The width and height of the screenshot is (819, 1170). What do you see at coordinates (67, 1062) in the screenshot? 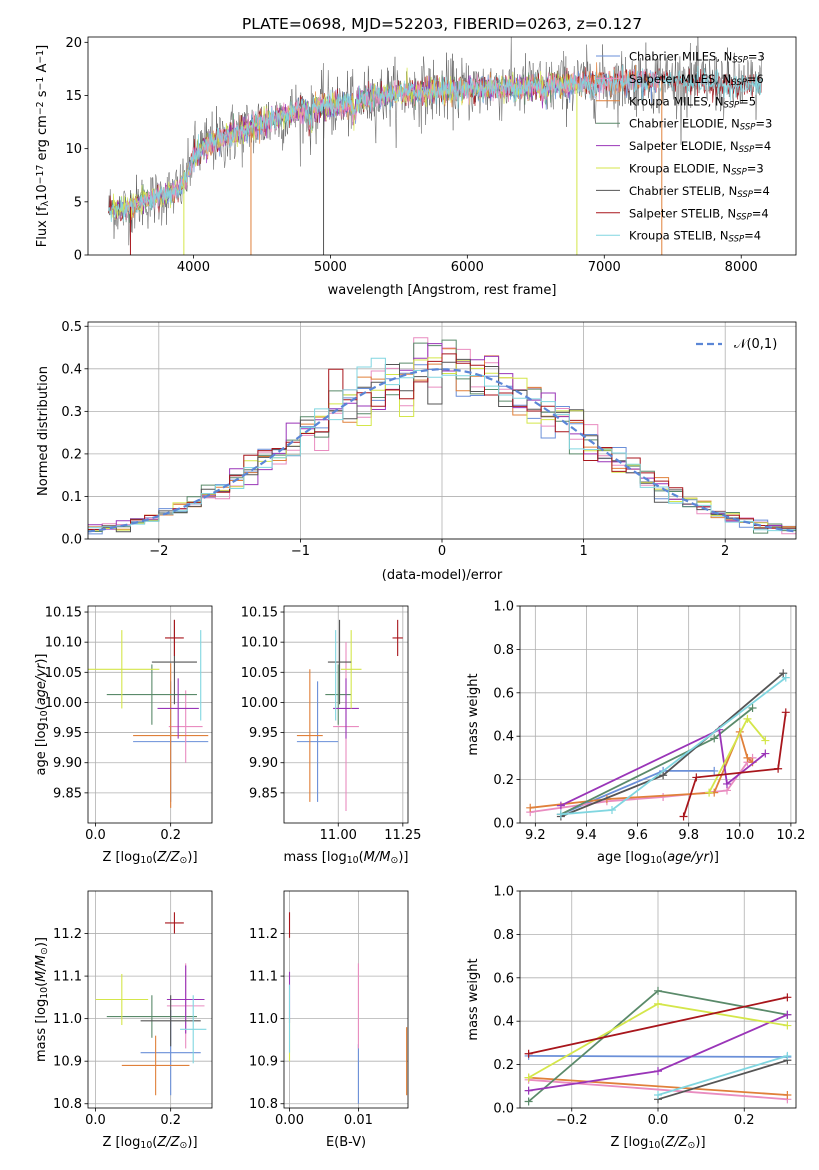
I see `y-tick-label: 10.9` at bounding box center [67, 1062].